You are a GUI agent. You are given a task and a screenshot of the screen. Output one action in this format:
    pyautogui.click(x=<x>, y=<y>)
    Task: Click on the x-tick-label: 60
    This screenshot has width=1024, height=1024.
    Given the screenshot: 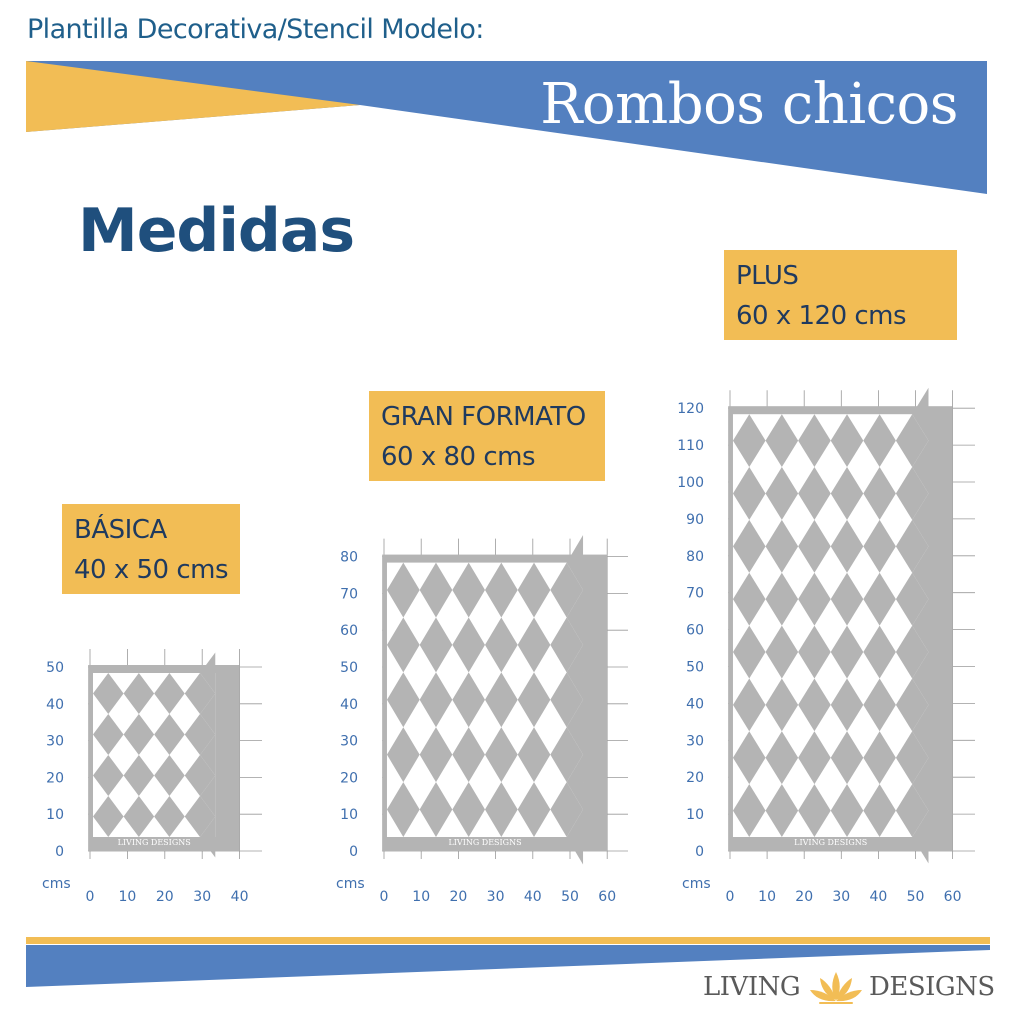 What is the action you would take?
    pyautogui.click(x=607, y=897)
    